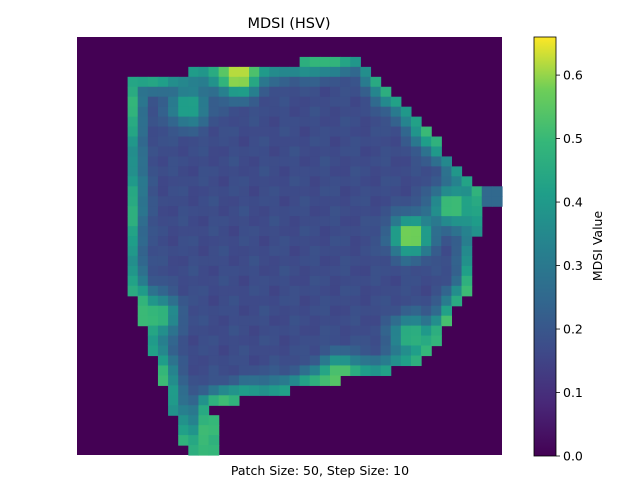  I want to click on colorbar-tick-label: 0.1, so click(573, 392).